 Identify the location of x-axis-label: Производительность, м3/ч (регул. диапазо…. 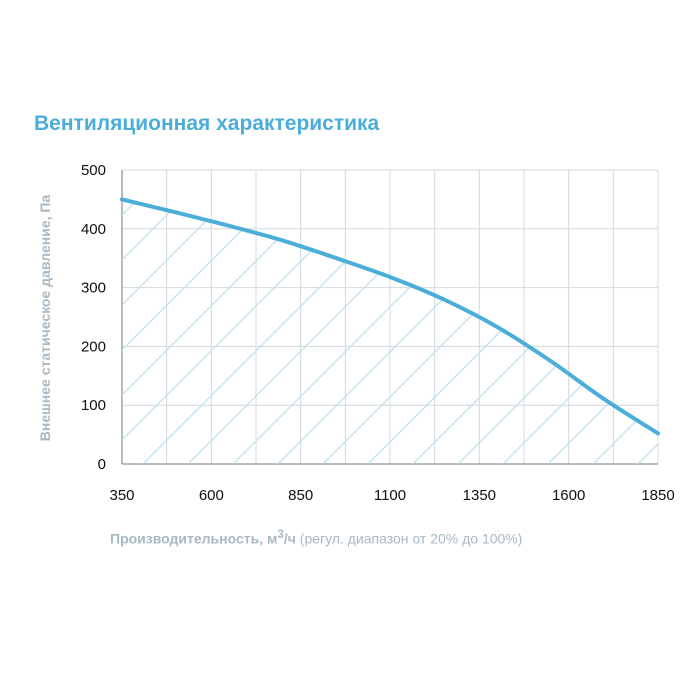
(316, 537).